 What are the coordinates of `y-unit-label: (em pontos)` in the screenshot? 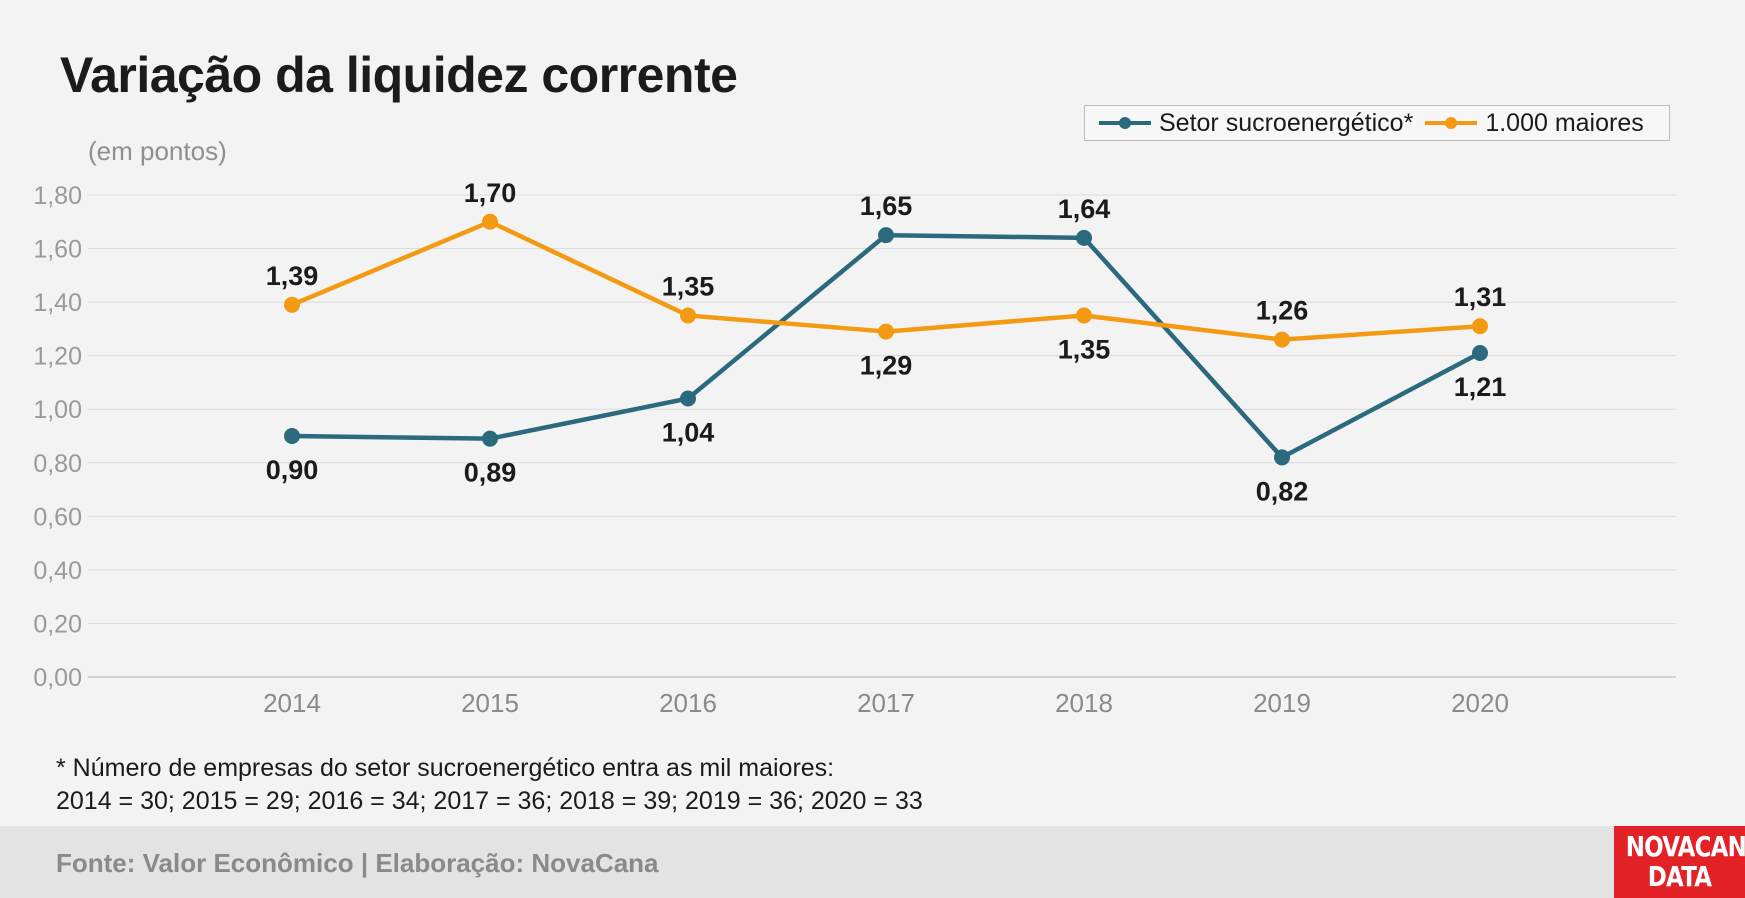 It's located at (157, 151).